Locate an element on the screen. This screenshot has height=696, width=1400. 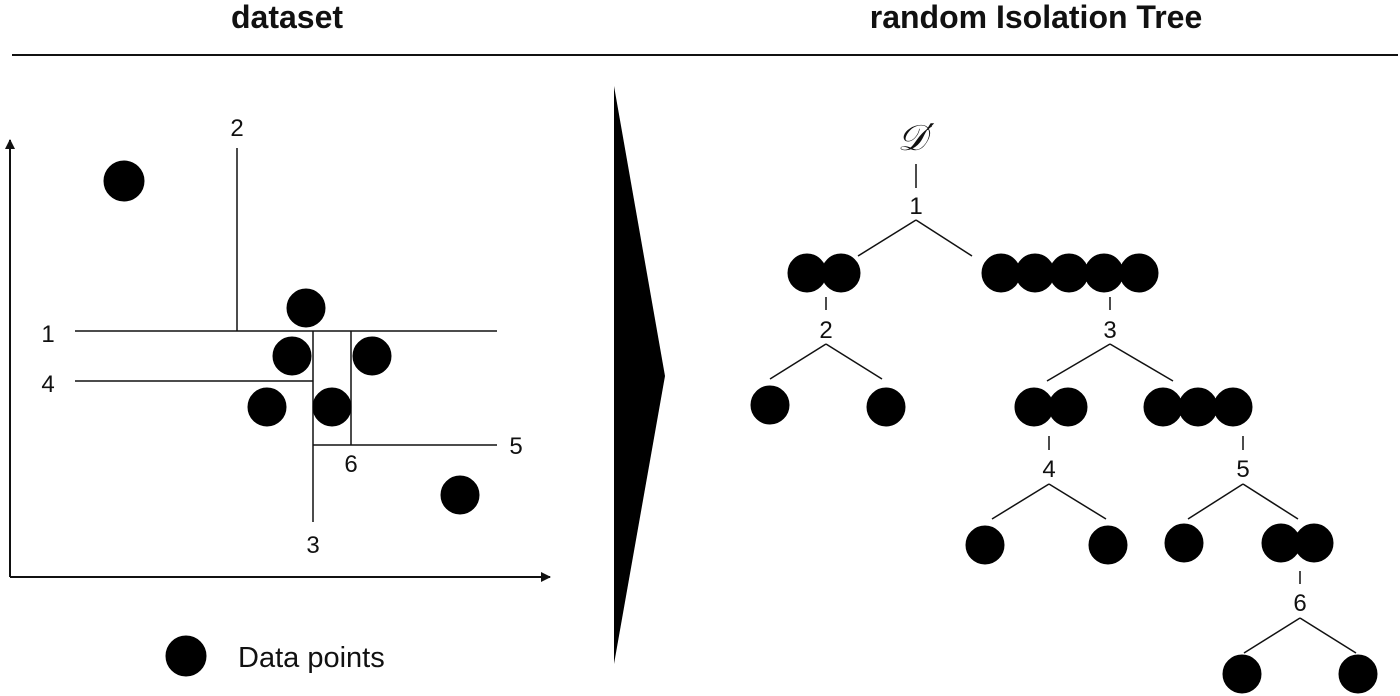
tree-node-split3-left is located at coordinates (1051, 407).